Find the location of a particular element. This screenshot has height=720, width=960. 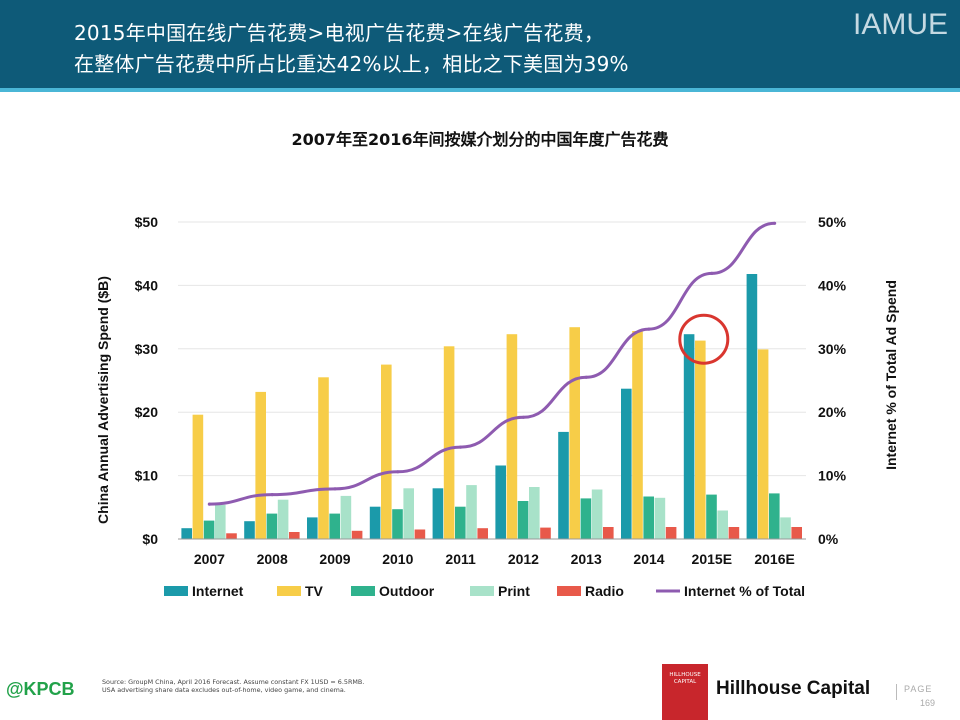

bar-internet-2015e is located at coordinates (689, 436).